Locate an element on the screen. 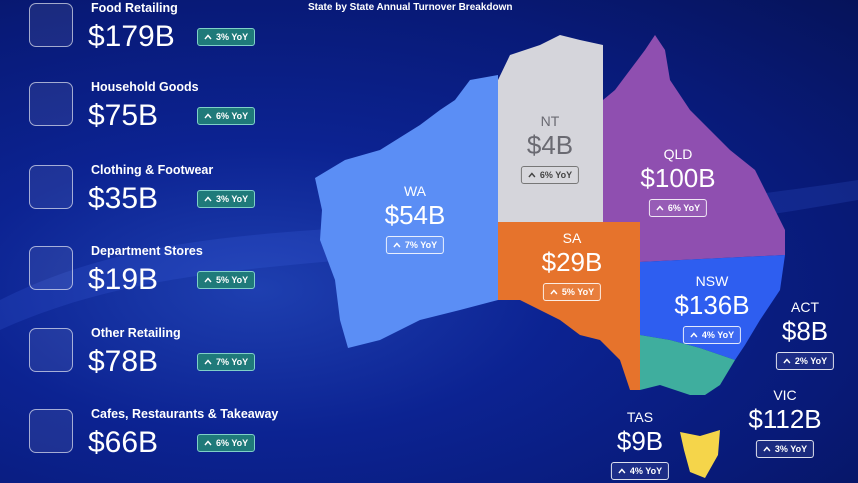 The width and height of the screenshot is (858, 483). state-vic is located at coordinates (687, 365).